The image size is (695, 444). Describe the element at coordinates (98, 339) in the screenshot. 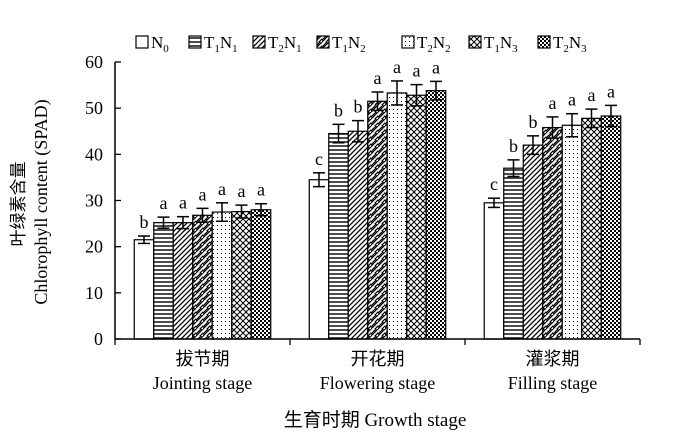

I see `y-tick-label: 0` at that location.